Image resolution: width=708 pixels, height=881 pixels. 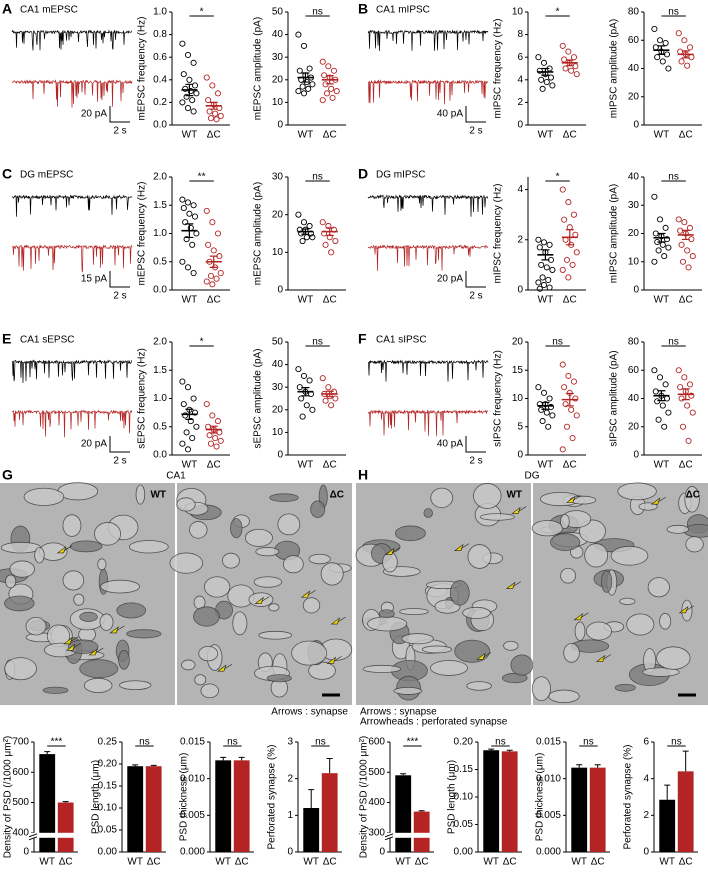 I want to click on micrograph-note: Arrows : synapse, so click(x=398, y=712).